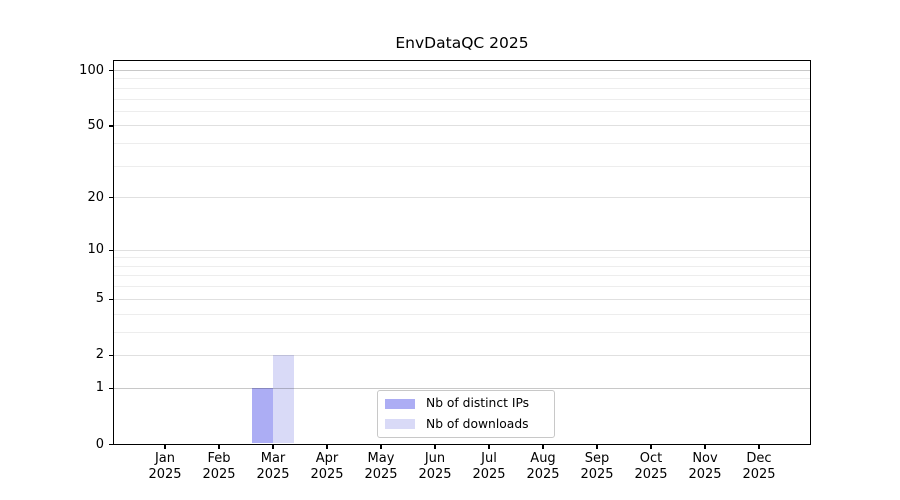 The image size is (900, 500). I want to click on legend-item-downloads: Nb of downloads, so click(469, 424).